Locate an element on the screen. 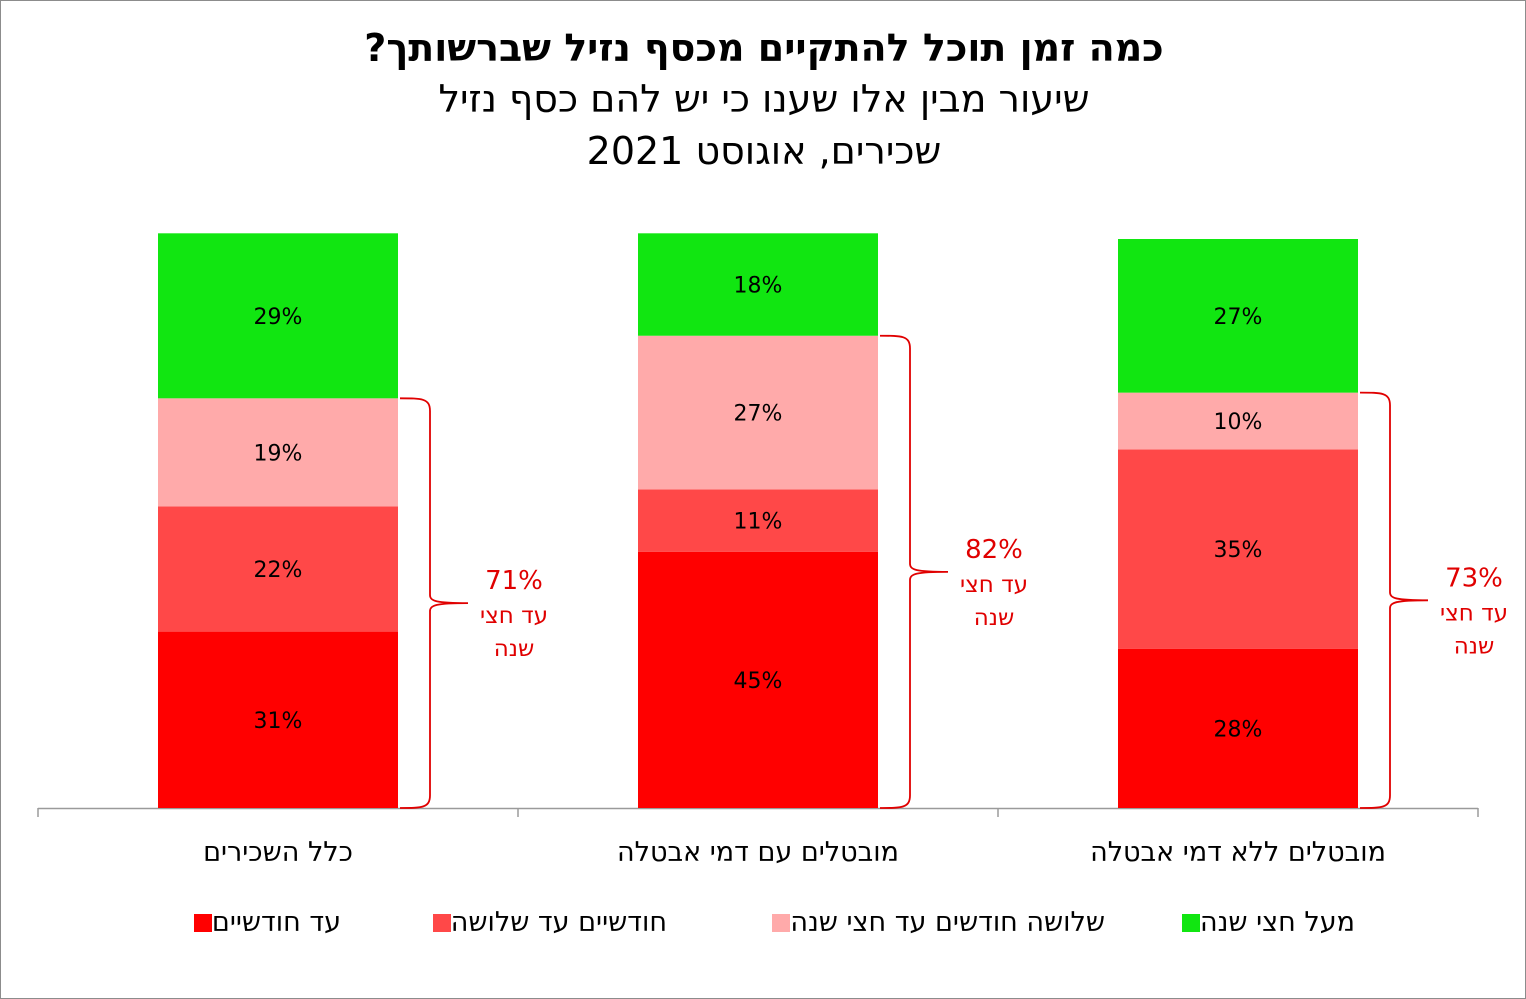 This screenshot has width=1526, height=999. data-label: 35% is located at coordinates (1238, 550).